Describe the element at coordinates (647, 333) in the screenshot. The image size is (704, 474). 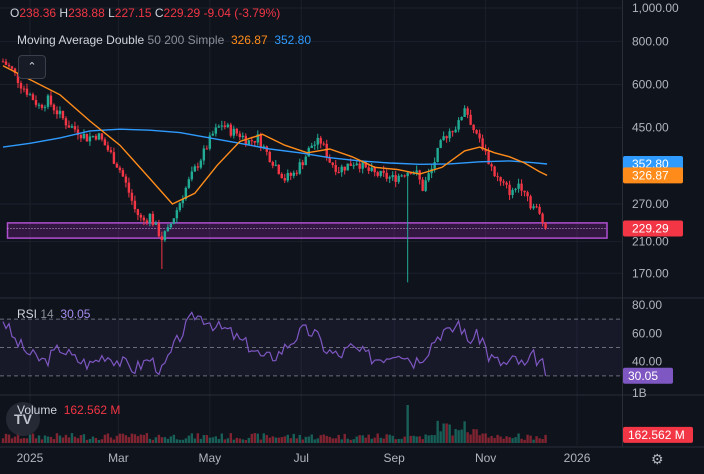
I see `rsi-tick-label: 60.00` at that location.